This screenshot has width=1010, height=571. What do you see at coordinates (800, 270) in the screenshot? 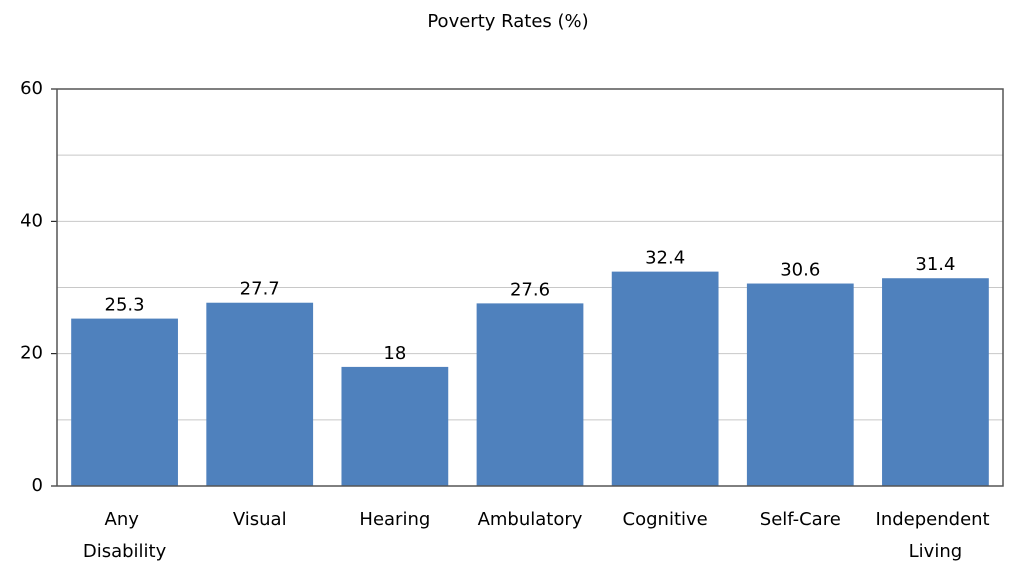
I see `value-label: 30.6` at bounding box center [800, 270].